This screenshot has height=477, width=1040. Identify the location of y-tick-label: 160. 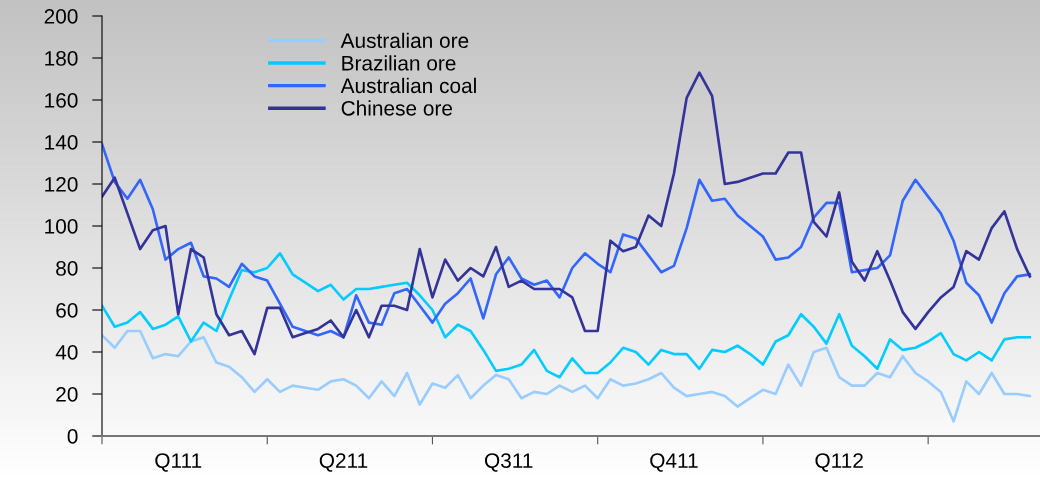
(61, 100).